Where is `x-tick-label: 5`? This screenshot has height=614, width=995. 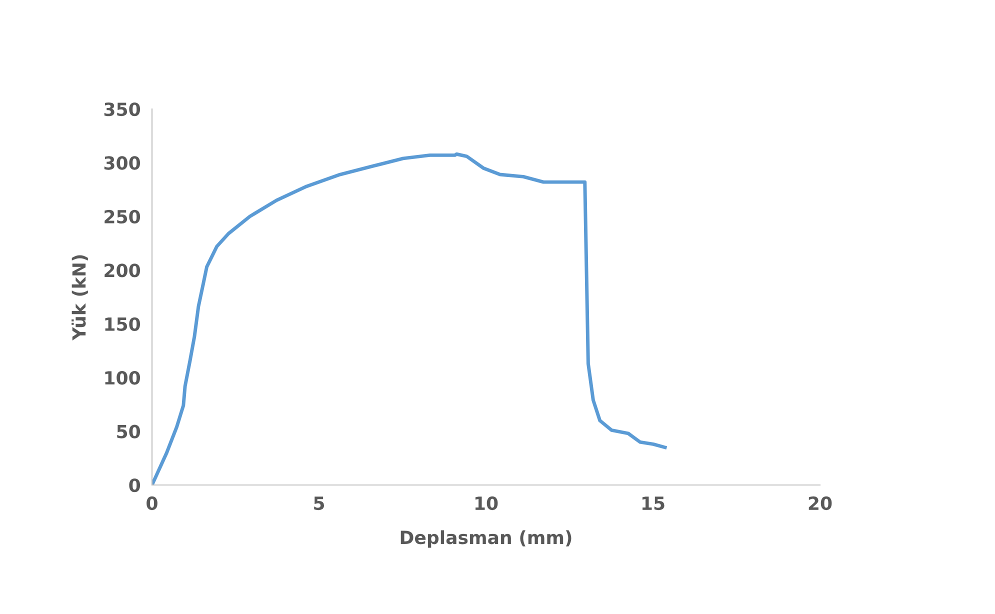
x-tick-label: 5 is located at coordinates (319, 503).